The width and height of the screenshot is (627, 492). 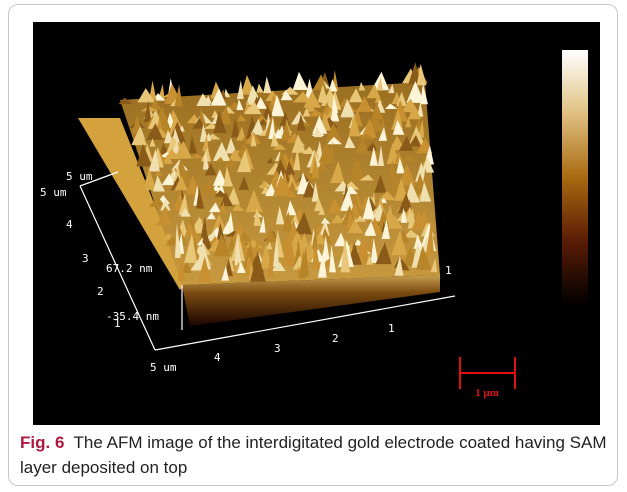 What do you see at coordinates (129, 268) in the screenshot?
I see `height-label: 67.2 nm` at bounding box center [129, 268].